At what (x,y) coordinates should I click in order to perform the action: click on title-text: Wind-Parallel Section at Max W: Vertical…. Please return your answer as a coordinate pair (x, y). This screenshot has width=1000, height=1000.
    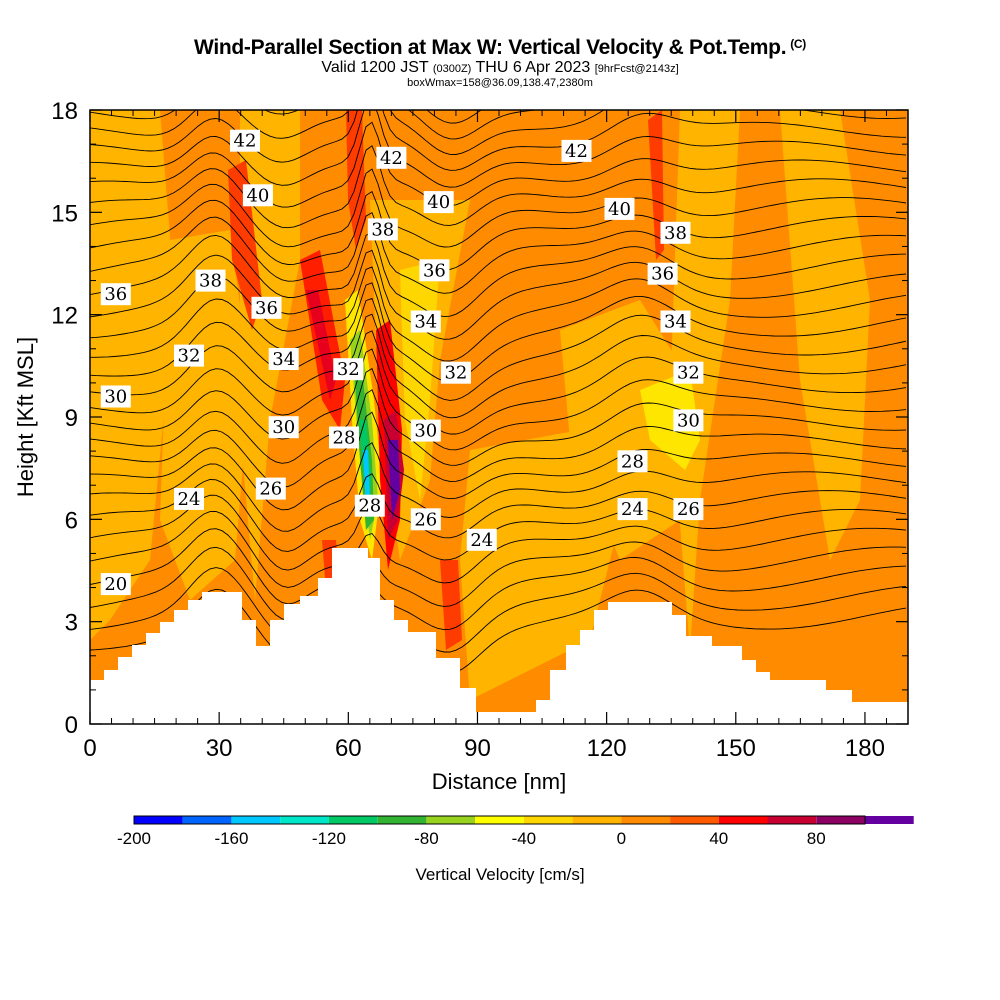
    Looking at the image, I should click on (490, 47).